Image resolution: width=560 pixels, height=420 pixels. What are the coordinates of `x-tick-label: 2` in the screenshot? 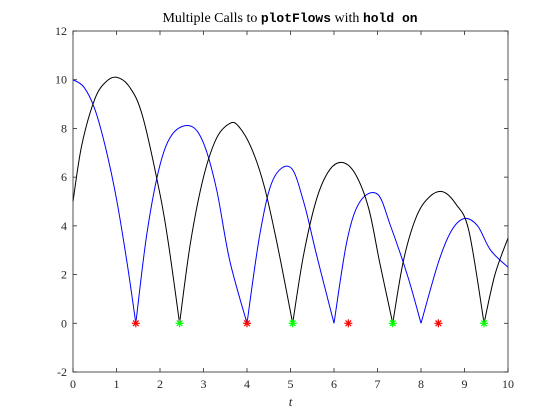 It's located at (160, 384).